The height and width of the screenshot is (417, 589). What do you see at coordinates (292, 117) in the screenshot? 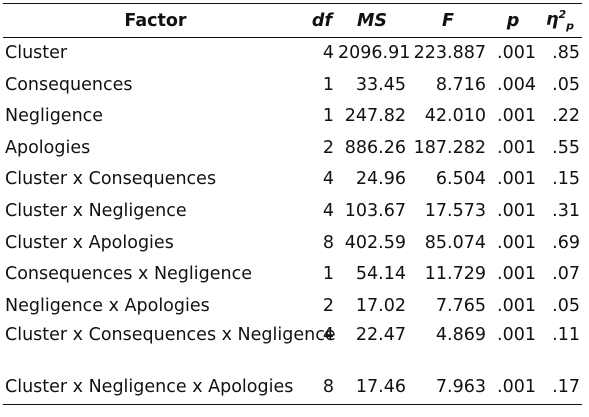
I see `table-row: Negligence 1 247.82 42.010 .001 .22` at bounding box center [292, 117].